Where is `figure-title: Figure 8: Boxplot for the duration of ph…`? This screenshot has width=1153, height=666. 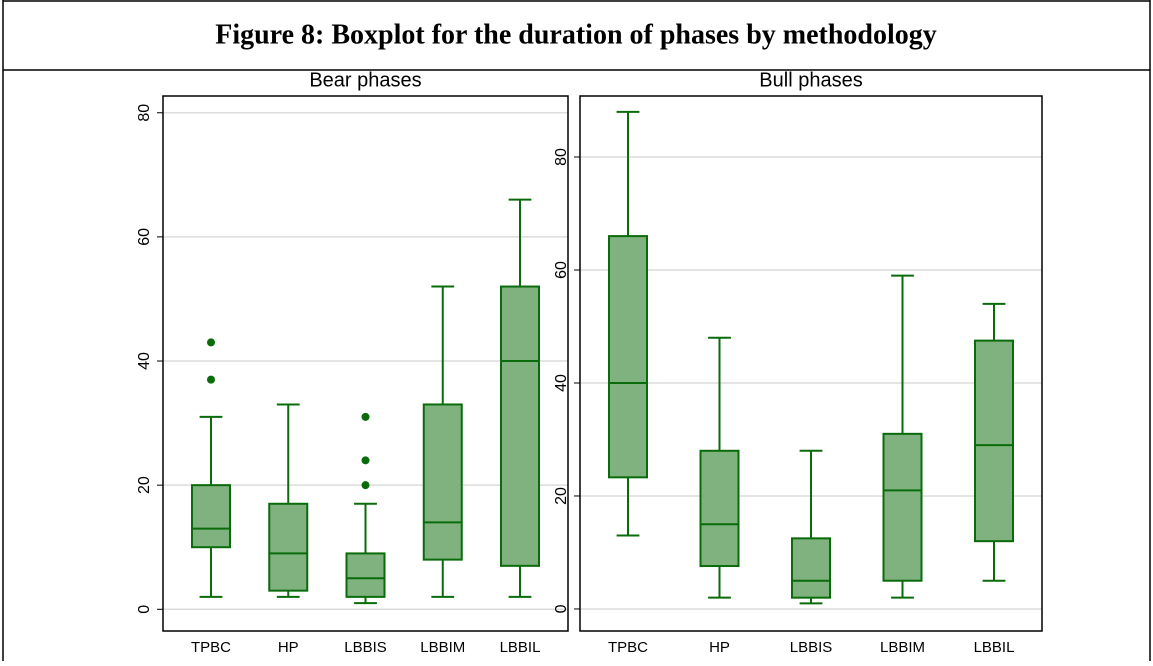
figure-title: Figure 8: Boxplot for the duration of ph… is located at coordinates (576, 34).